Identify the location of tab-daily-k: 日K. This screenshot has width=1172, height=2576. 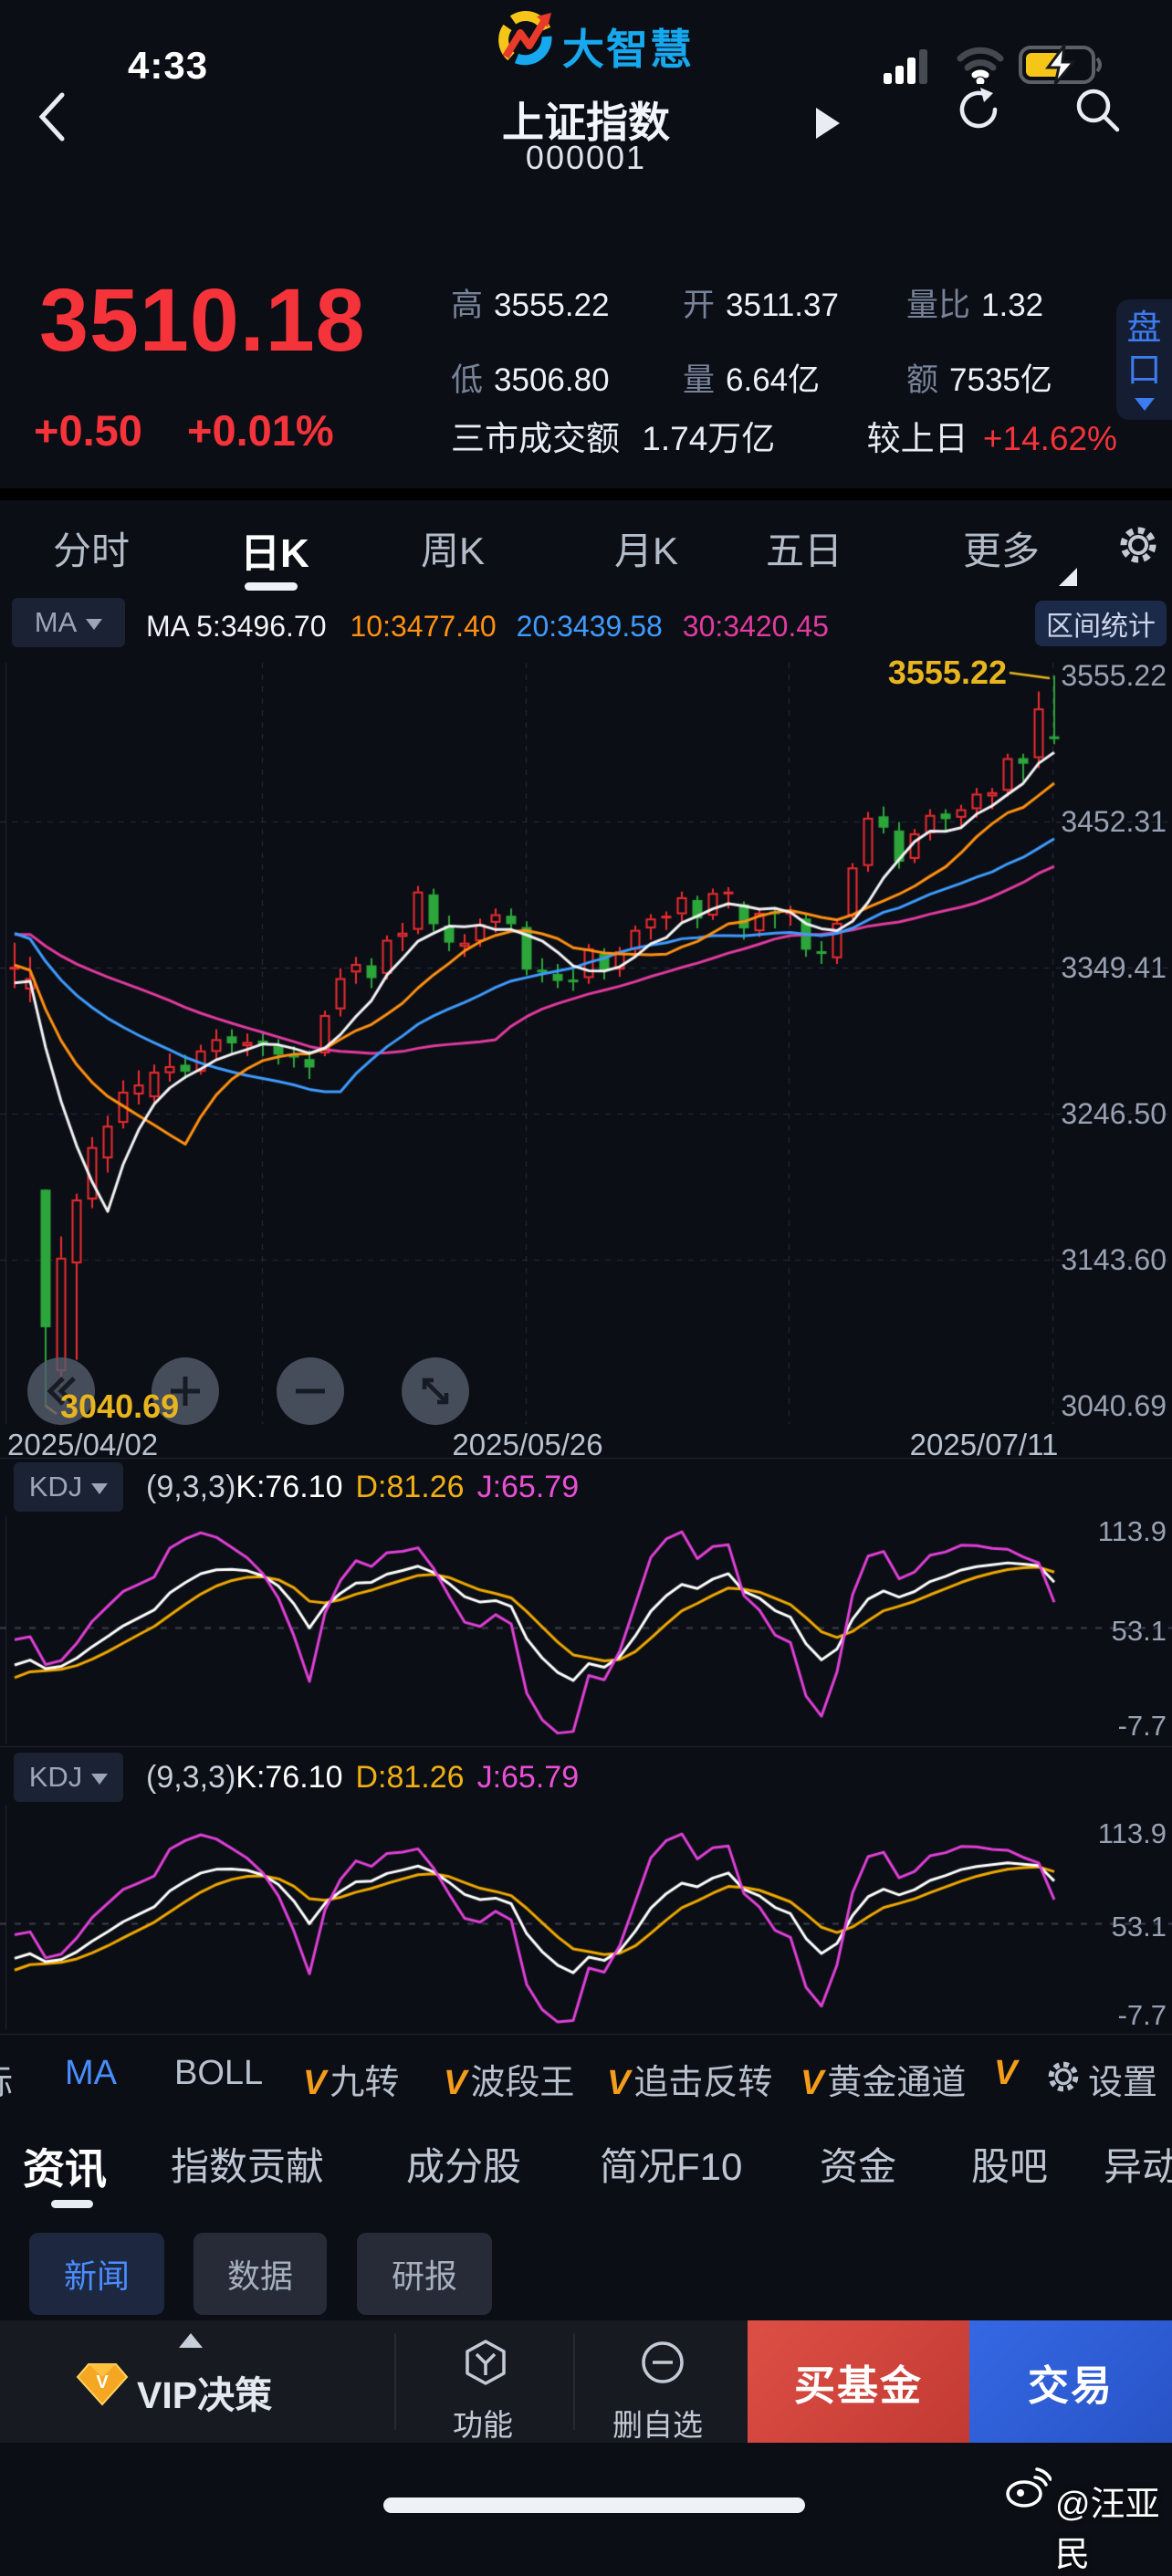
(274, 553).